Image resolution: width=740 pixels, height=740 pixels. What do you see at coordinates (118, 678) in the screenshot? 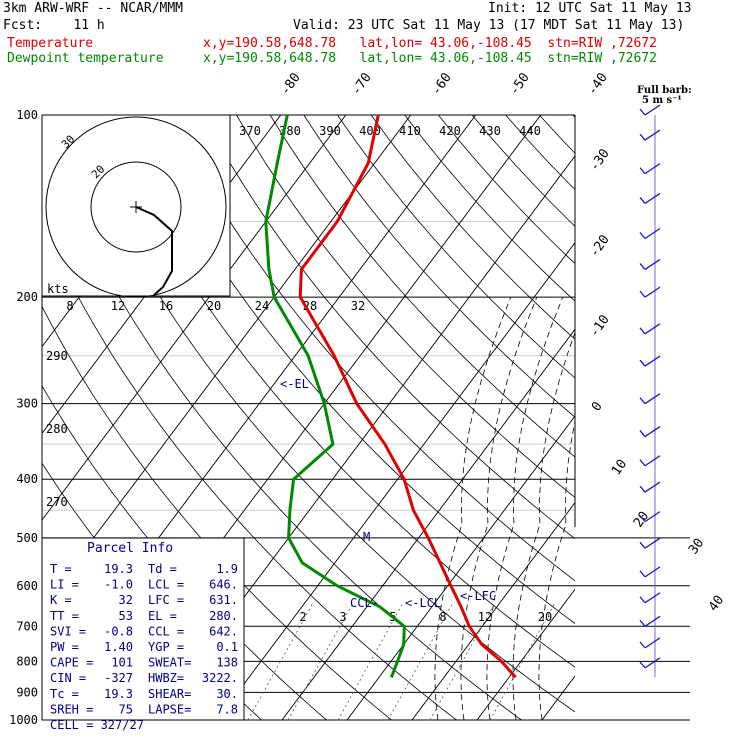
I see `parcel-value-a-7: -327` at bounding box center [118, 678].